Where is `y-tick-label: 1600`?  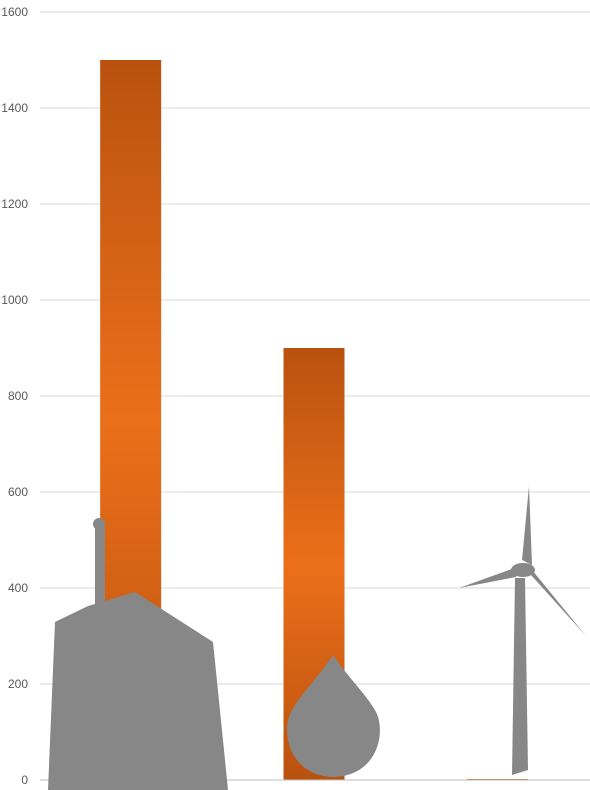 y-tick-label: 1600 is located at coordinates (14, 12).